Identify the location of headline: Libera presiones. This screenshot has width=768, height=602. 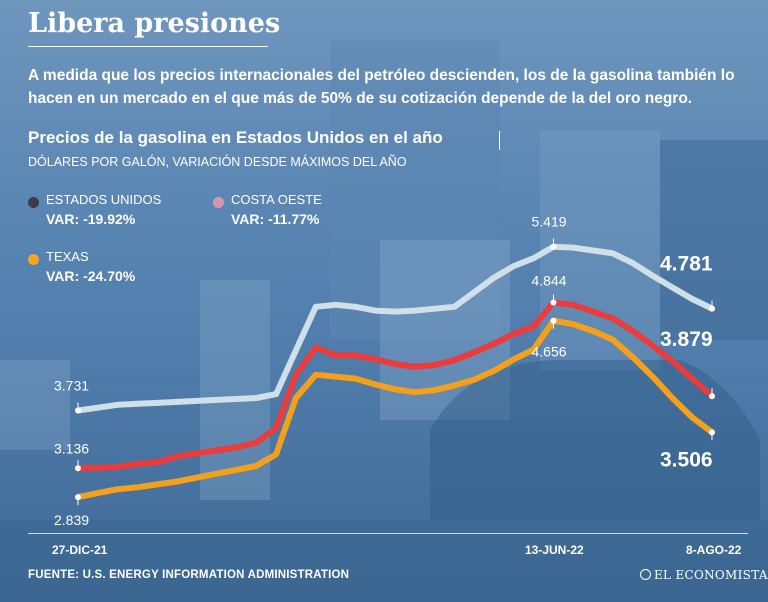
(154, 23).